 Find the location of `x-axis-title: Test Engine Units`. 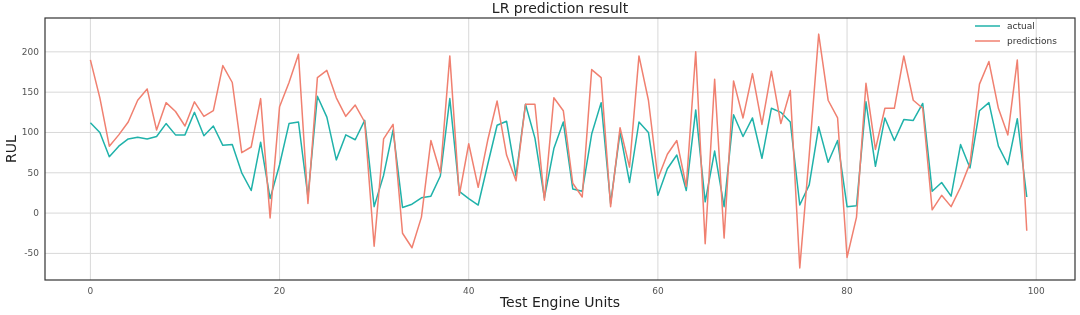

x-axis-title: Test Engine Units is located at coordinates (559, 302).